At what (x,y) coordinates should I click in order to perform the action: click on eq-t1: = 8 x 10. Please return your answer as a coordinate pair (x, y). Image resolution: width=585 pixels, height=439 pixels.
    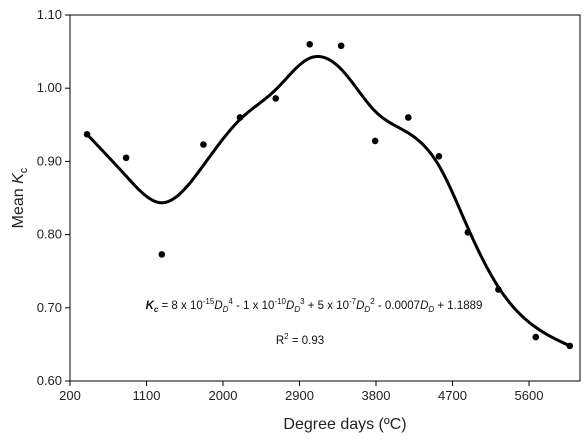
    Looking at the image, I should click on (180, 306).